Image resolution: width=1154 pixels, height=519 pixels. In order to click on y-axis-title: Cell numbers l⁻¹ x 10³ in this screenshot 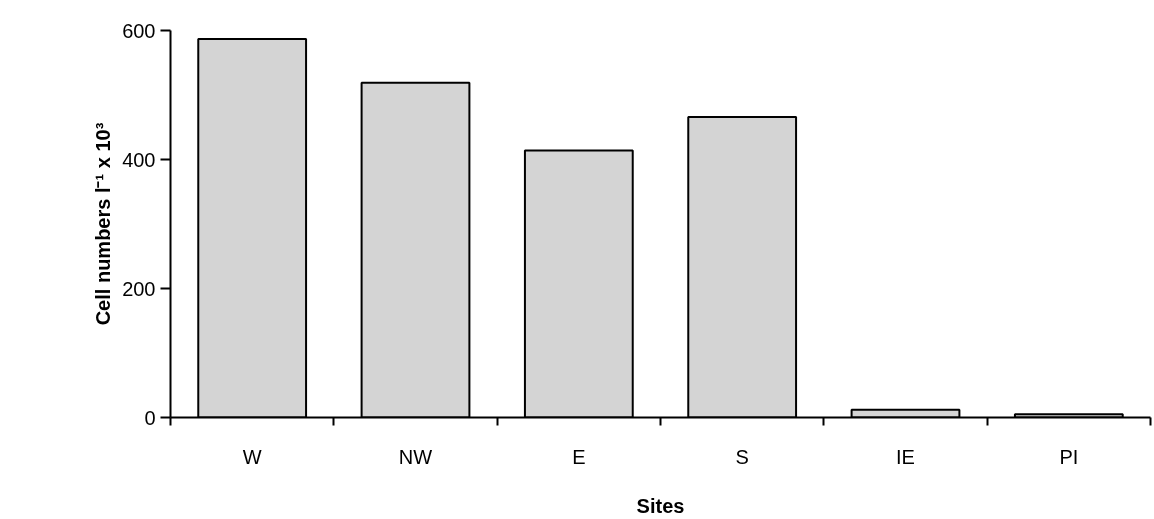, I will do `click(103, 224)`.